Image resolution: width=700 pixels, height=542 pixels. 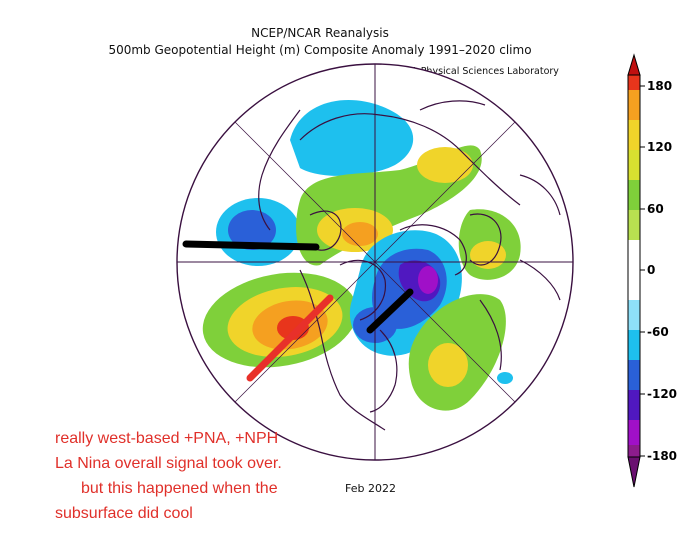 I want to click on annotation-red-line-west-coast, so click(x=290, y=338).